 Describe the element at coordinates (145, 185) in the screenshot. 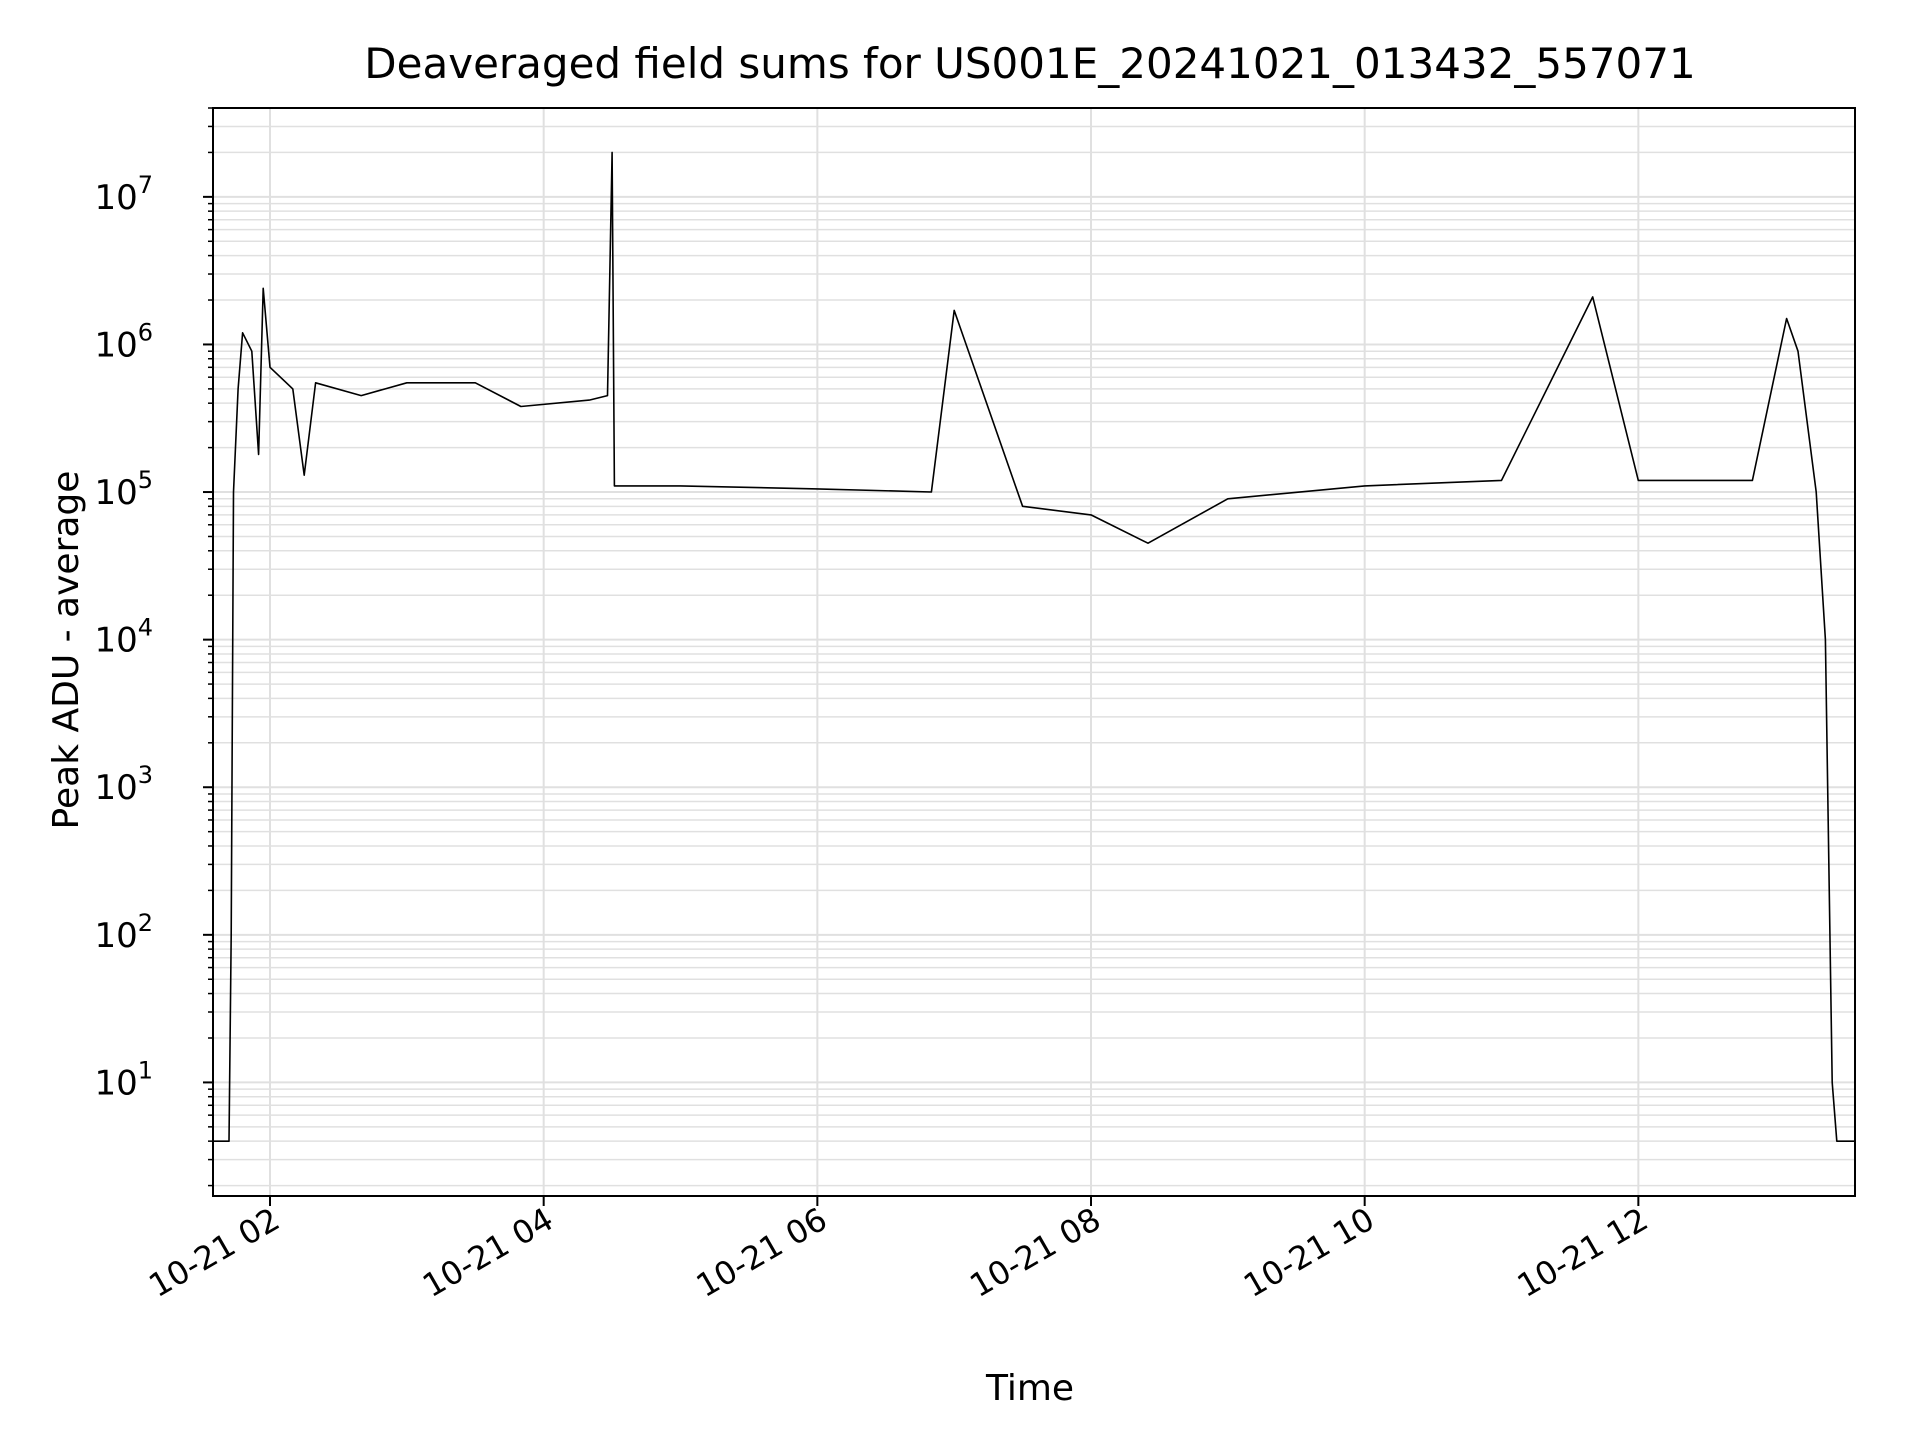

I see `y-tick-exponent: 7` at that location.